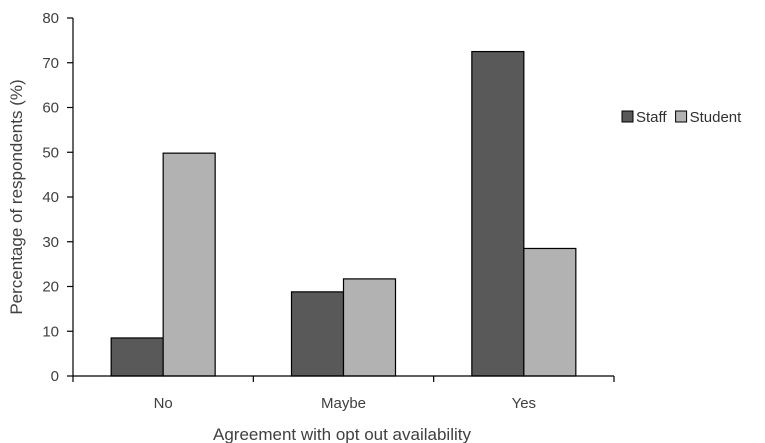  Describe the element at coordinates (716, 117) in the screenshot. I see `legend-label-student: Student` at that location.